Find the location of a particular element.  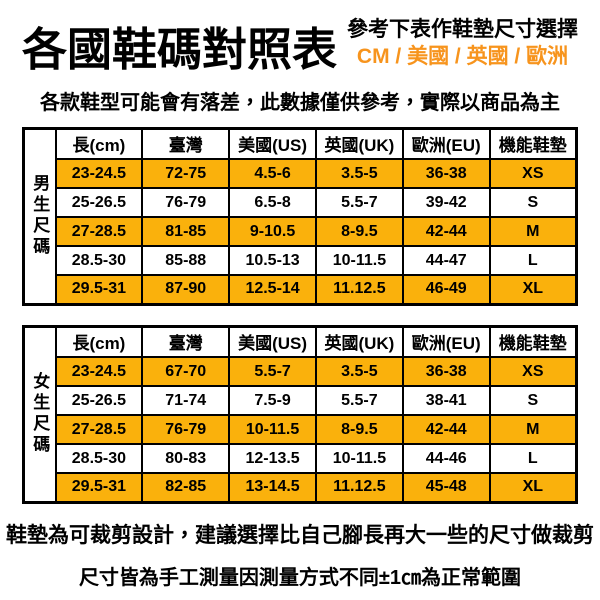

size-cell: 87-90 is located at coordinates (186, 290).